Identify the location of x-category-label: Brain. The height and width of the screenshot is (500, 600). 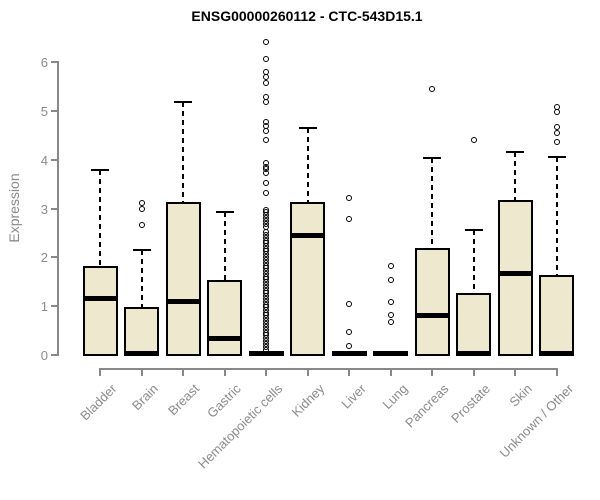
(145, 397).